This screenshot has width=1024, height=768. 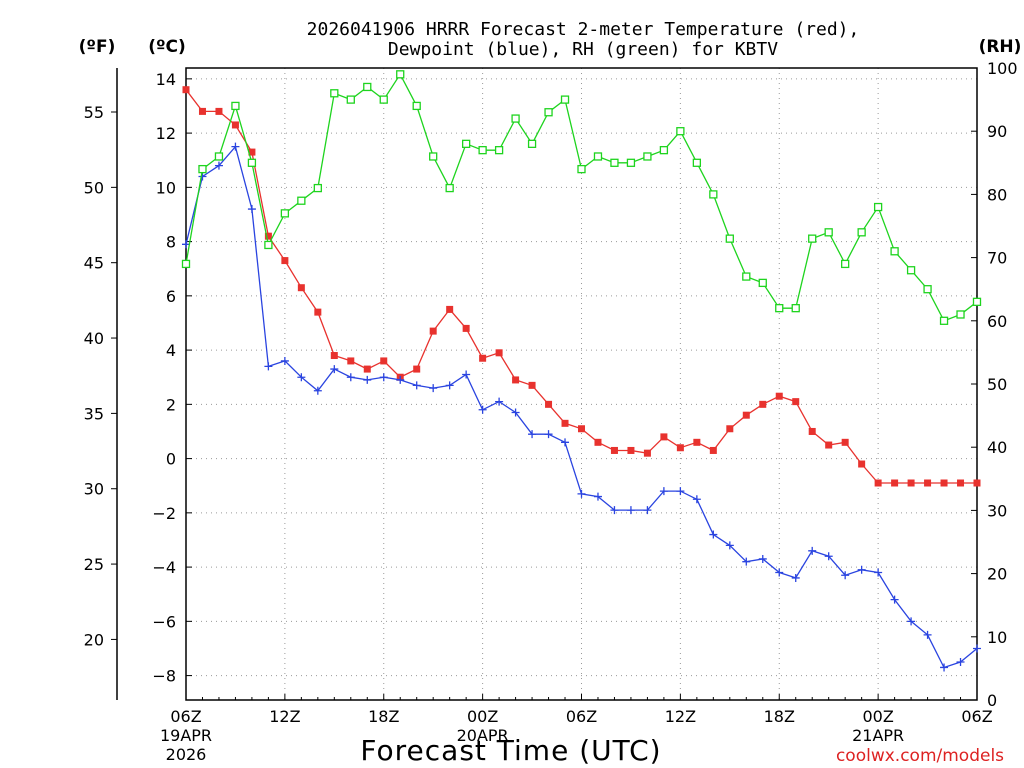 What do you see at coordinates (171, 459) in the screenshot?
I see `celsius-tick-label: 0` at bounding box center [171, 459].